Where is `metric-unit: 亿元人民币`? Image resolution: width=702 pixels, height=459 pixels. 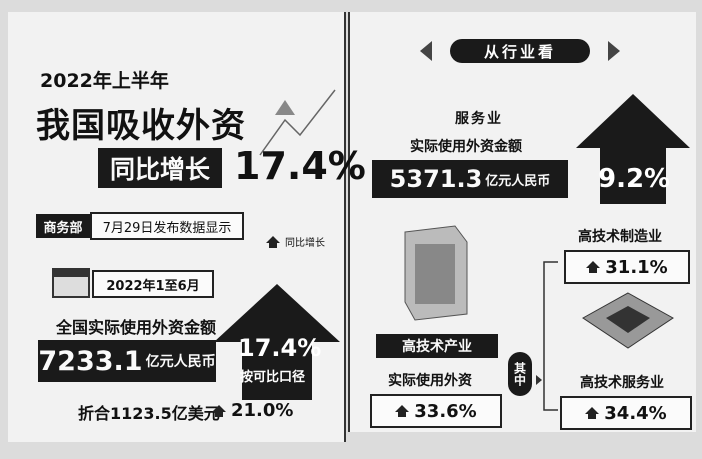
metric-unit: 亿元人民币 is located at coordinates (180, 362).